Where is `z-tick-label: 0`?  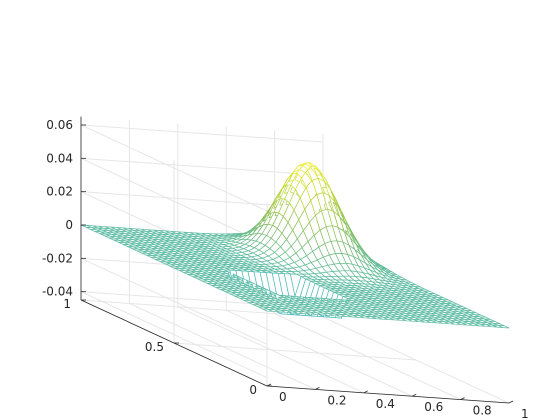
z-tick-label: 0 is located at coordinates (69, 225).